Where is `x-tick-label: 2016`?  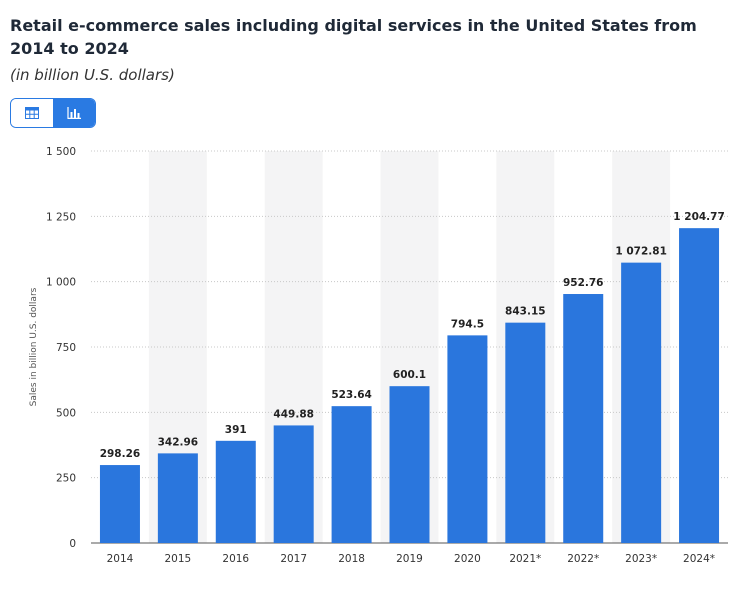
x-tick-label: 2016 is located at coordinates (235, 559).